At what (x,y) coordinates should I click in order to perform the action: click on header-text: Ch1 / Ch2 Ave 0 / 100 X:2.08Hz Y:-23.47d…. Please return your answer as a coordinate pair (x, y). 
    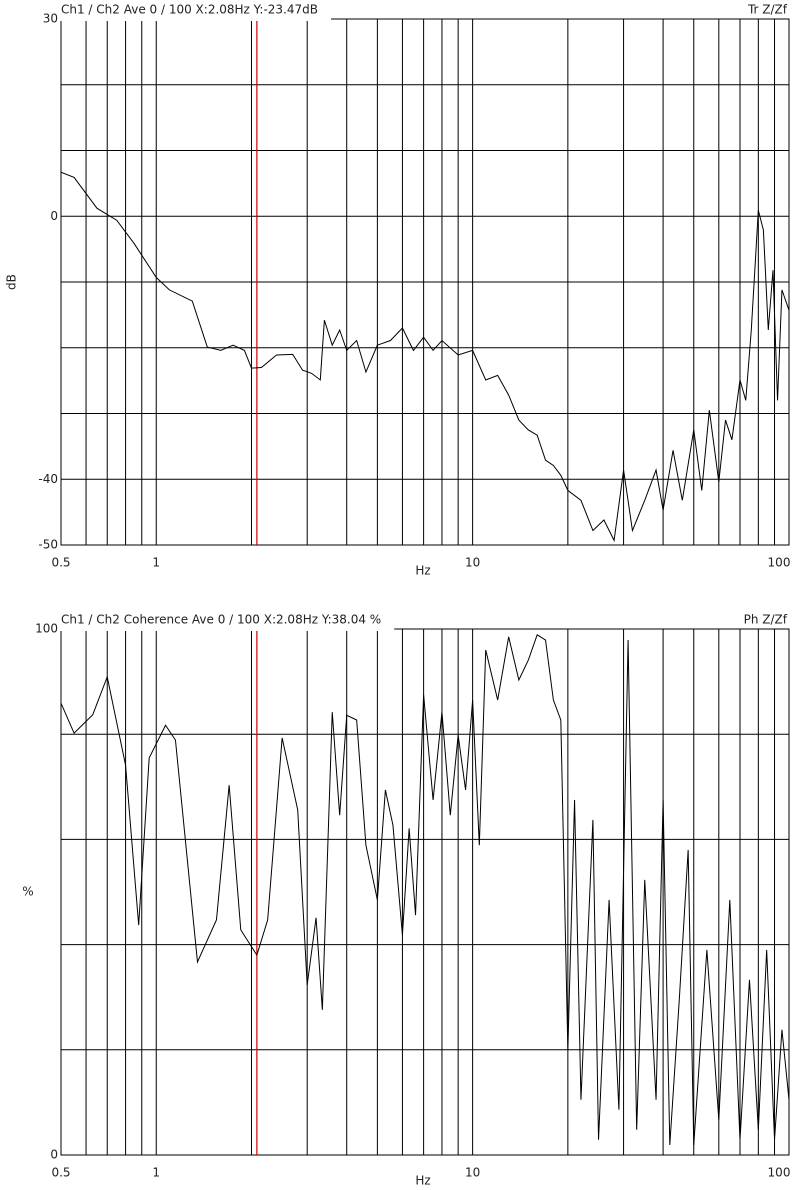
    Looking at the image, I should click on (189, 10).